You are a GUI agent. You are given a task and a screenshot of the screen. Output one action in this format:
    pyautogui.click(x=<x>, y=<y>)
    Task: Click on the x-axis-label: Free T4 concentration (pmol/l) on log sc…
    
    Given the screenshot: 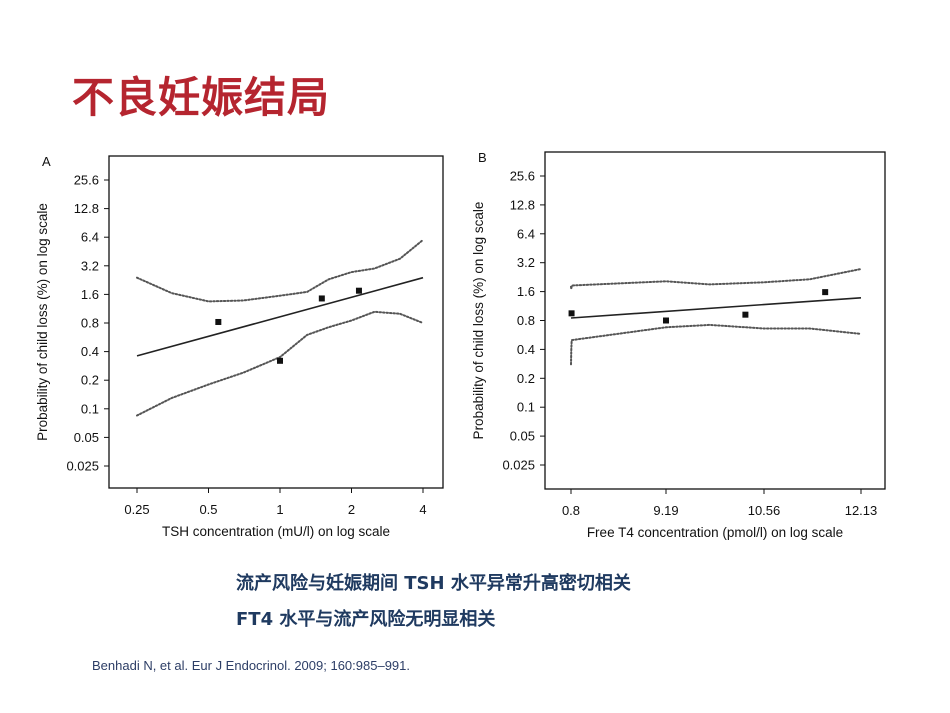 What is the action you would take?
    pyautogui.click(x=715, y=532)
    